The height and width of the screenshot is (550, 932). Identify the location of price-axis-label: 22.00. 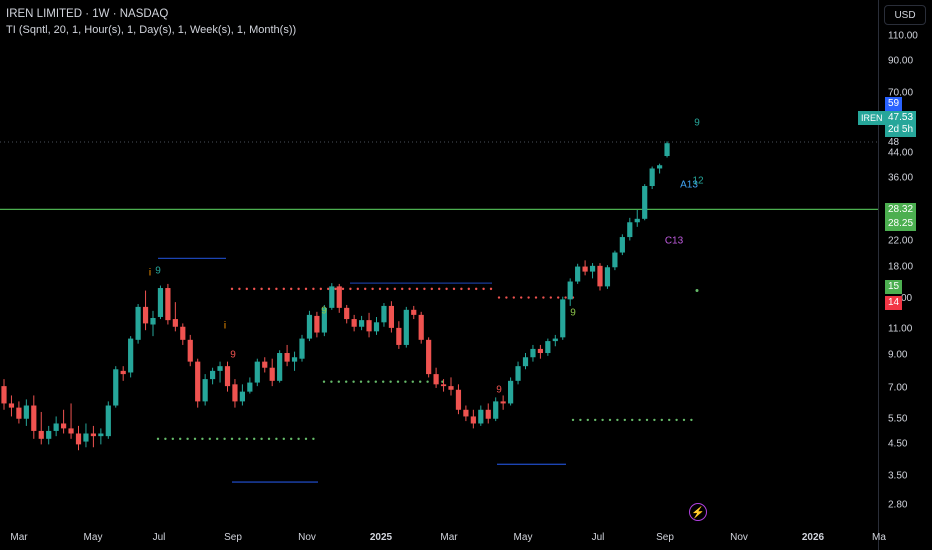
(901, 241).